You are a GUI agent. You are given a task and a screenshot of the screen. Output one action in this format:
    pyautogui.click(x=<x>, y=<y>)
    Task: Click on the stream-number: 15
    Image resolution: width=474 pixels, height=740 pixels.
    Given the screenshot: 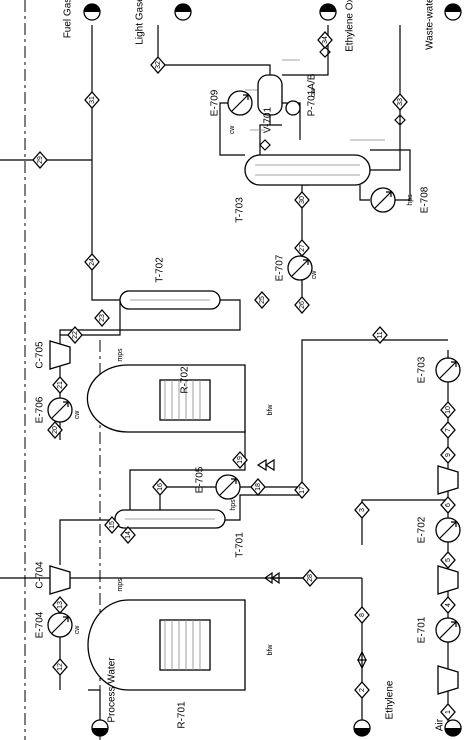 What is the action you would take?
    pyautogui.click(x=112, y=525)
    